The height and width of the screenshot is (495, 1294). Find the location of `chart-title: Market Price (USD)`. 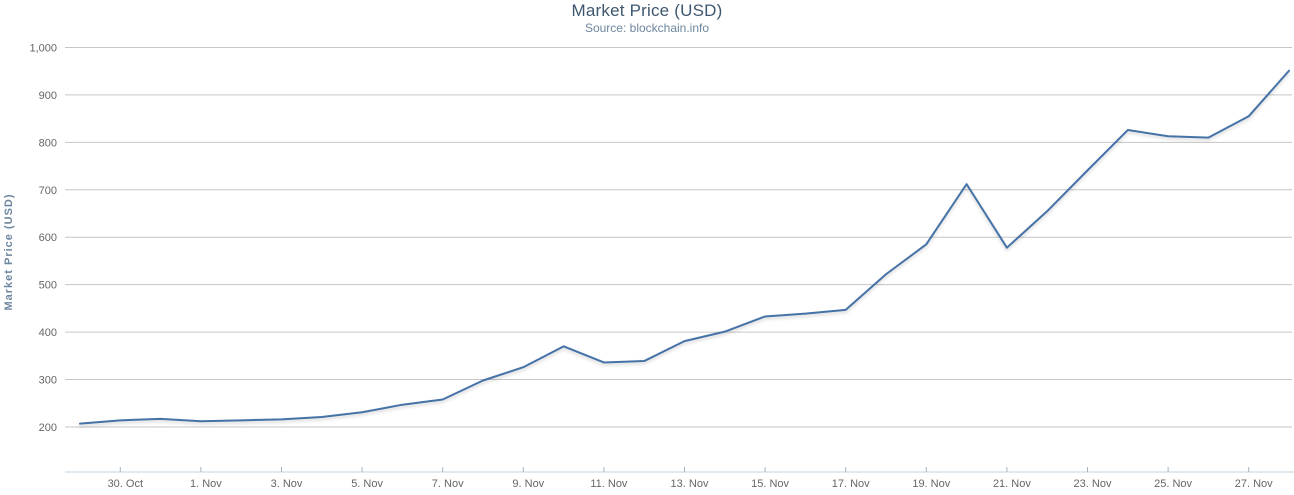

chart-title: Market Price (USD) is located at coordinates (647, 10).